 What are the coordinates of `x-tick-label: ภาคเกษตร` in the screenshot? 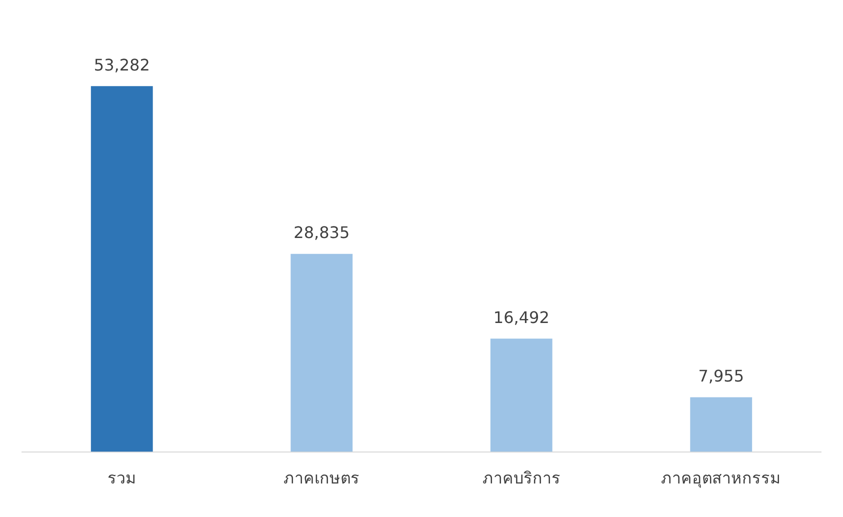 It's located at (322, 478).